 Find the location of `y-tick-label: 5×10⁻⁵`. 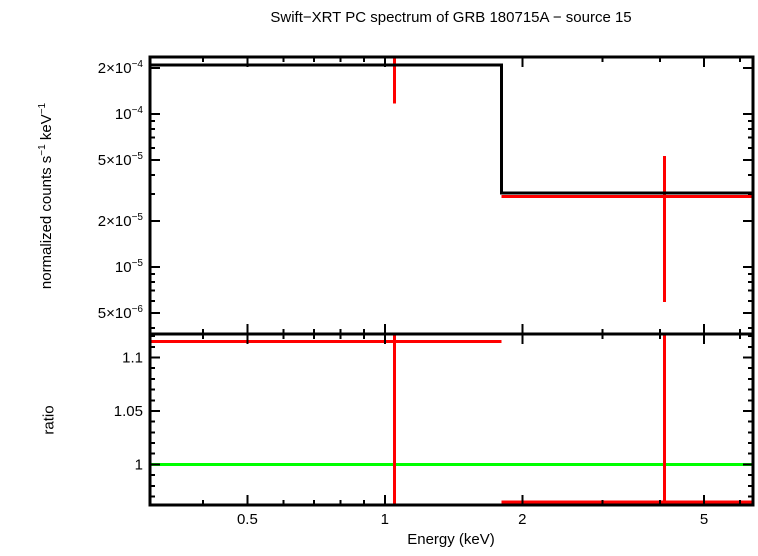

y-tick-label: 5×10⁻⁵ is located at coordinates (121, 160).